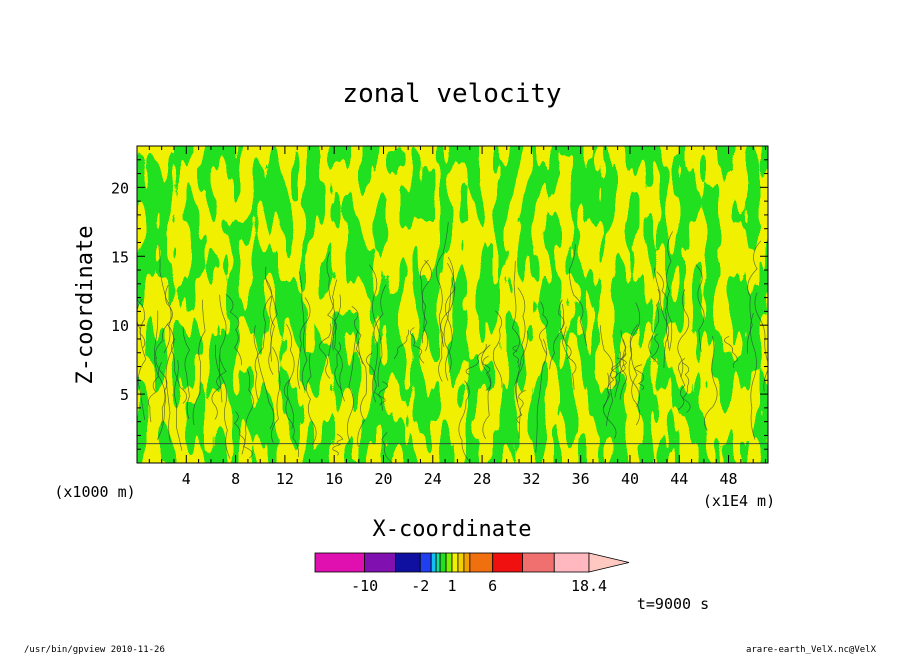 The width and height of the screenshot is (904, 658). Describe the element at coordinates (531, 479) in the screenshot. I see `x-tick-label: 32` at that location.